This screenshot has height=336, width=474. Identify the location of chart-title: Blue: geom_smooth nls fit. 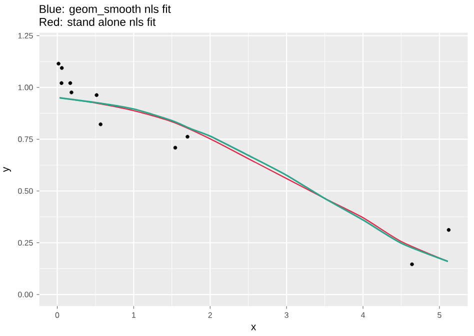
(105, 10).